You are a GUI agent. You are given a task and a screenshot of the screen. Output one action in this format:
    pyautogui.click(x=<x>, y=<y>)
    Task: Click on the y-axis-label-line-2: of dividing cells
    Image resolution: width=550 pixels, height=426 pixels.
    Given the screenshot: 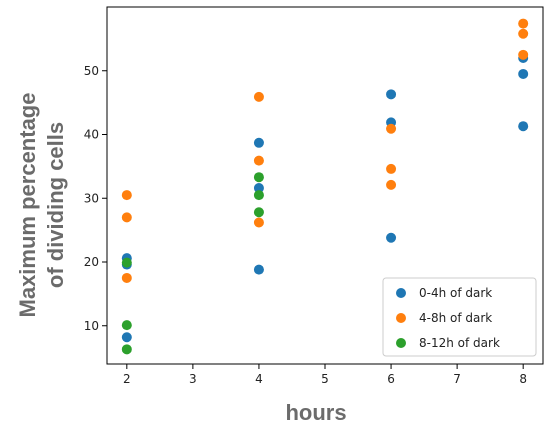 What is the action you would take?
    pyautogui.click(x=55, y=205)
    